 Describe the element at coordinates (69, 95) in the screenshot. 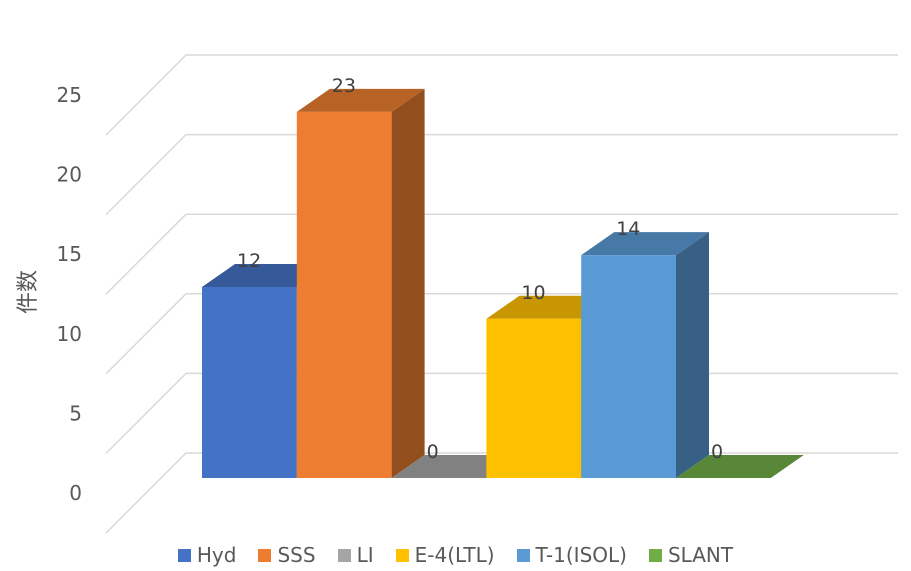

I see `y-tick-label: 25` at that location.